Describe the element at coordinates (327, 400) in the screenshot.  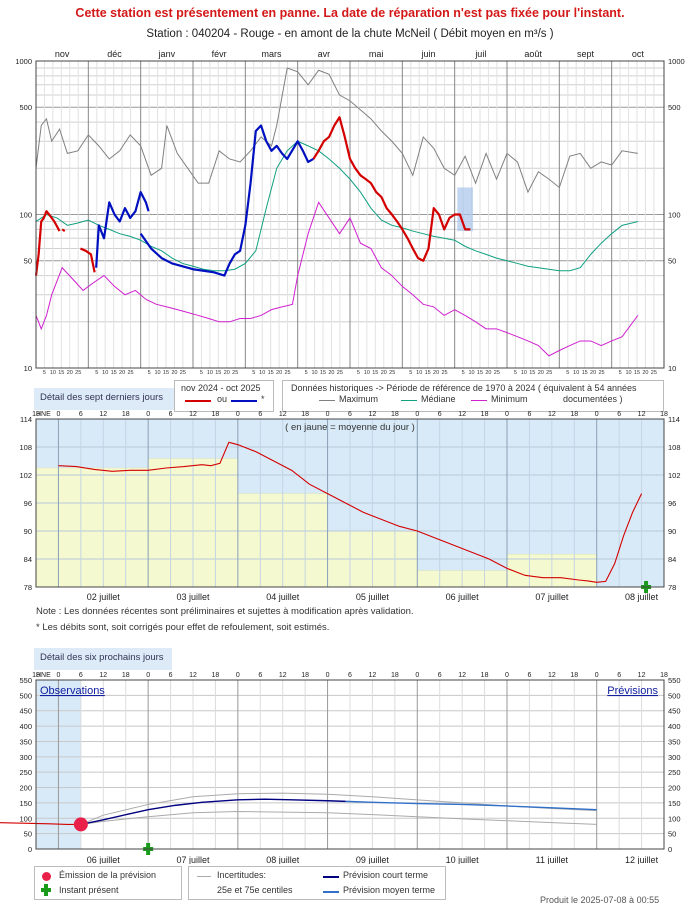
I see `legend-max-line` at that location.